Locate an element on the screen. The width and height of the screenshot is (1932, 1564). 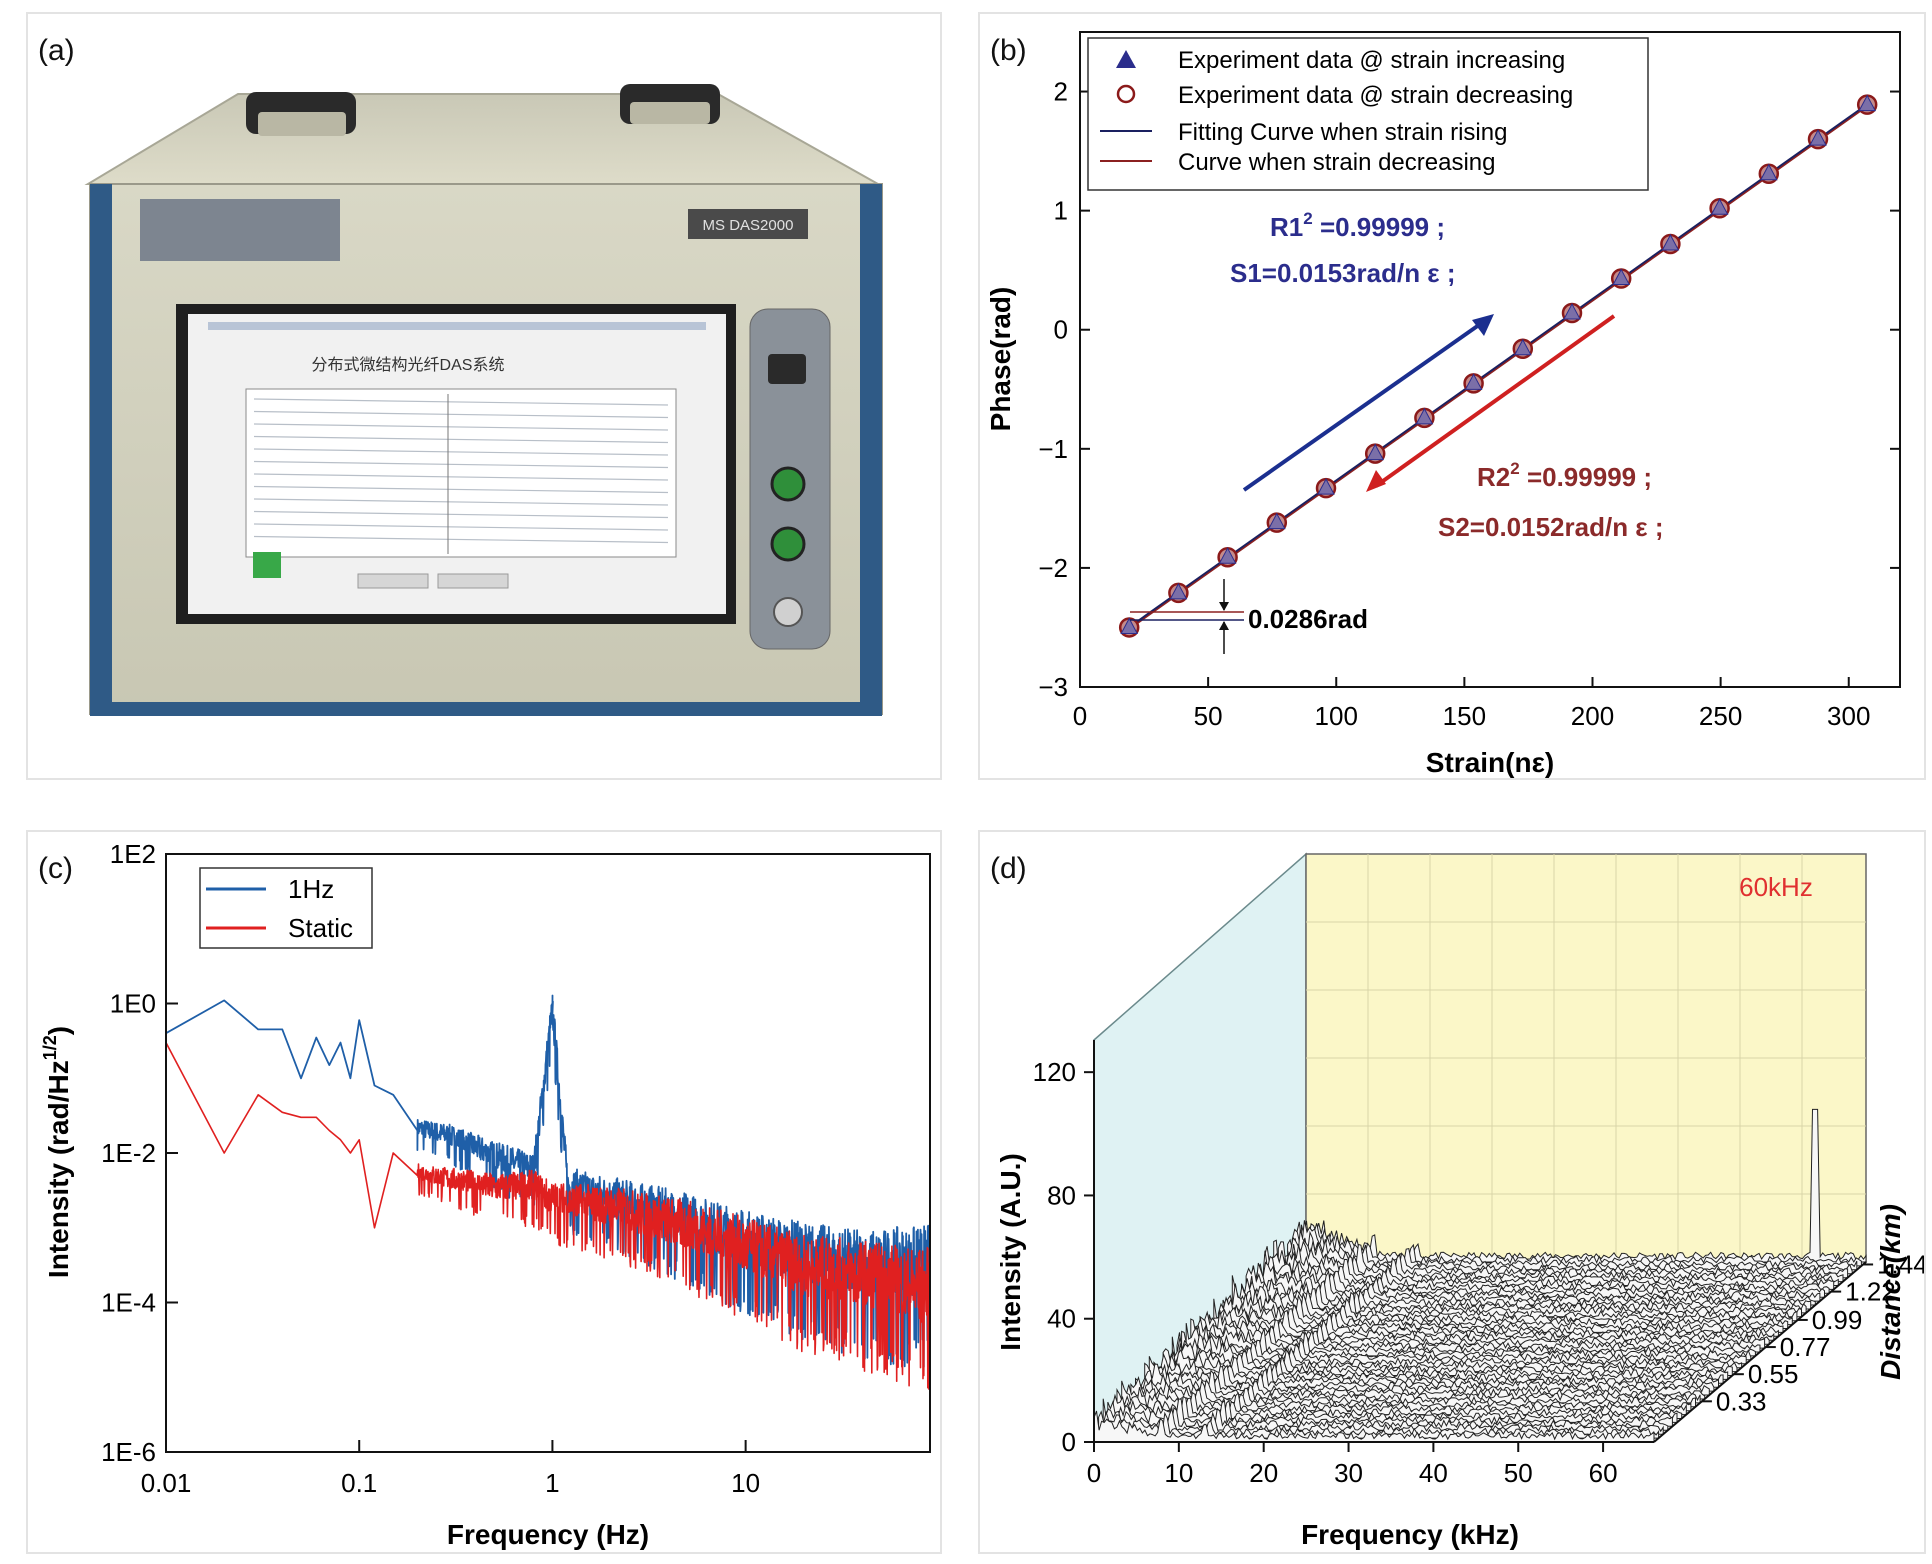
panel-label-c: (c) is located at coordinates (55, 868).